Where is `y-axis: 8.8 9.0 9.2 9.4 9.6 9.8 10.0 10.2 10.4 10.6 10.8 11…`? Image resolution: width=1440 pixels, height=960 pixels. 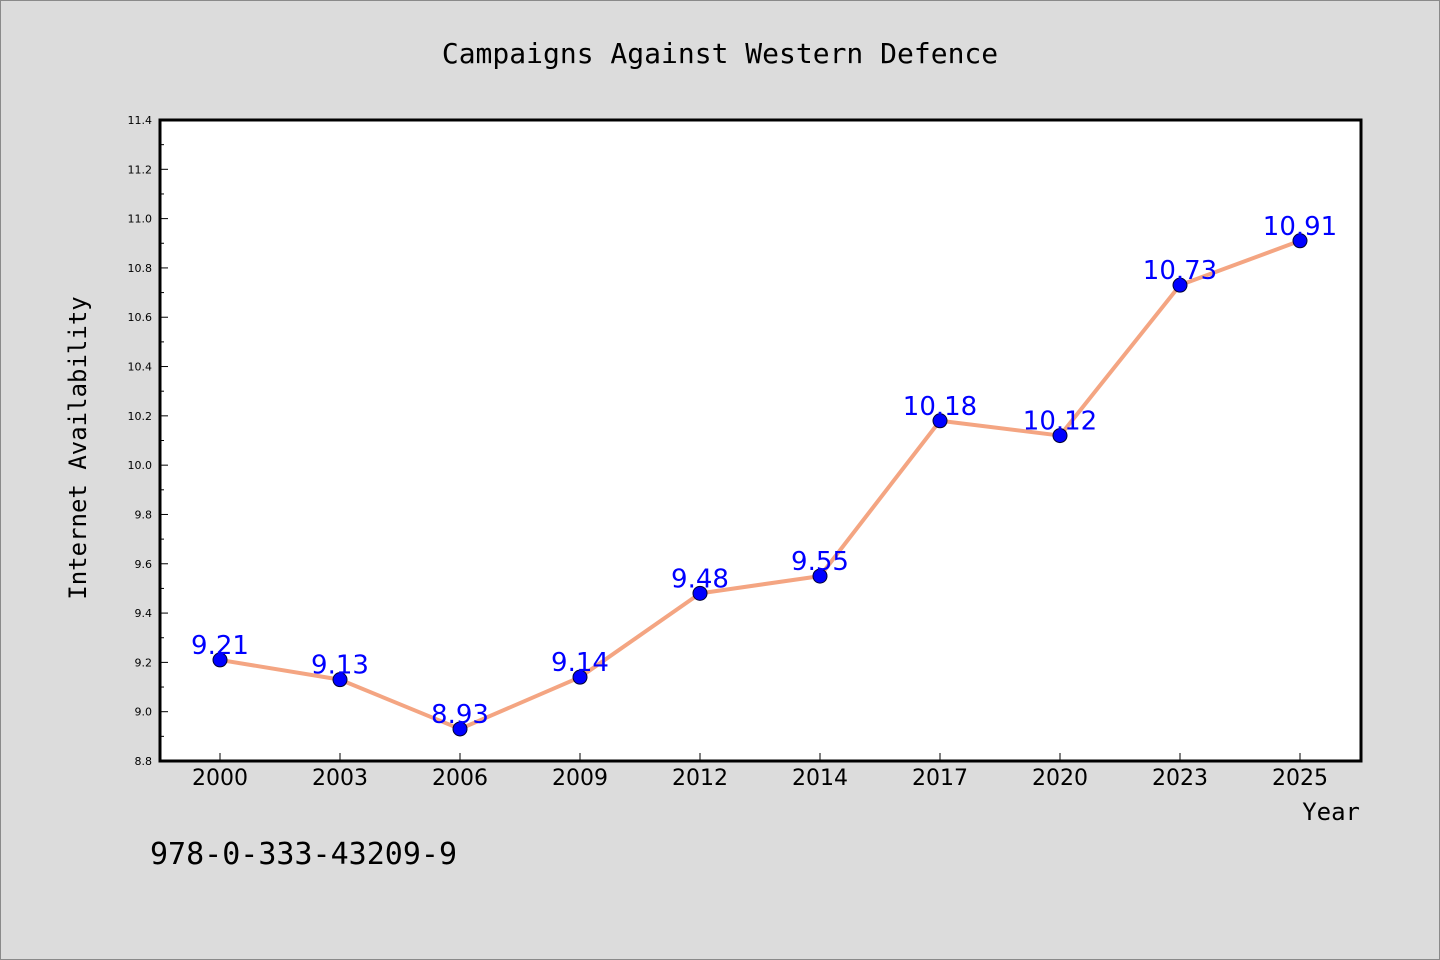 y-axis: 8.8 9.0 9.2 9.4 9.6 9.8 10.0 10.2 10.4 10.6 10.8 11… is located at coordinates (148, 441).